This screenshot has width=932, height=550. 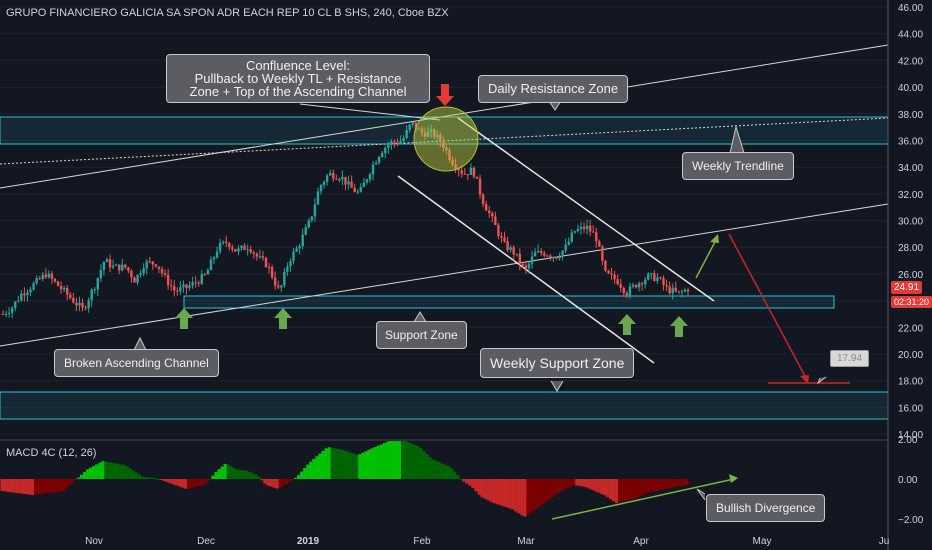 What do you see at coordinates (907, 287) in the screenshot?
I see `last-price-tag: 24.91` at bounding box center [907, 287].